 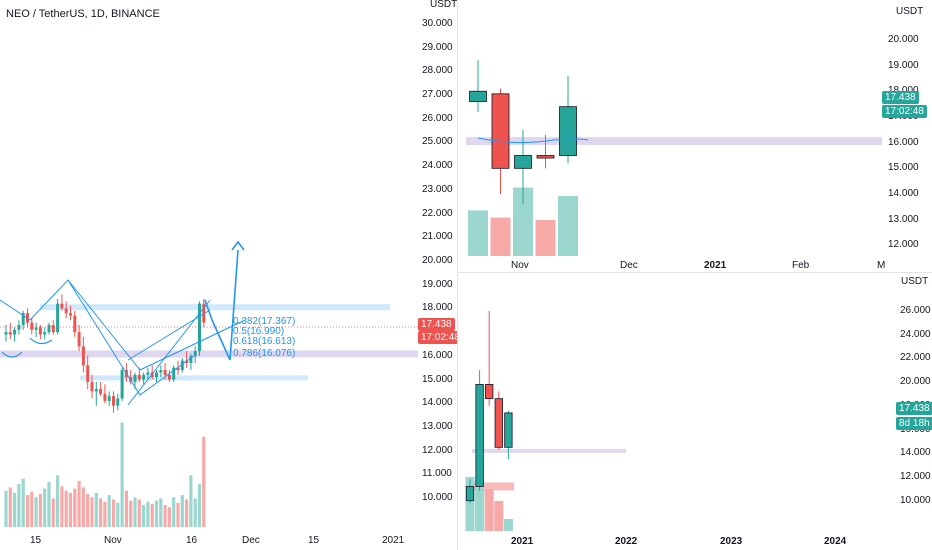 I want to click on fib-baseline, so click(x=192, y=345).